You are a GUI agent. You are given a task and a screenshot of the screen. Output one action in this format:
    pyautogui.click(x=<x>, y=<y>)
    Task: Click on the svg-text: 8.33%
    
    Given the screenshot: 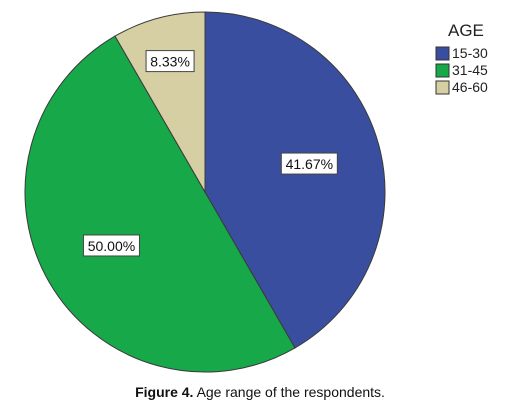 What is the action you would take?
    pyautogui.click(x=170, y=62)
    